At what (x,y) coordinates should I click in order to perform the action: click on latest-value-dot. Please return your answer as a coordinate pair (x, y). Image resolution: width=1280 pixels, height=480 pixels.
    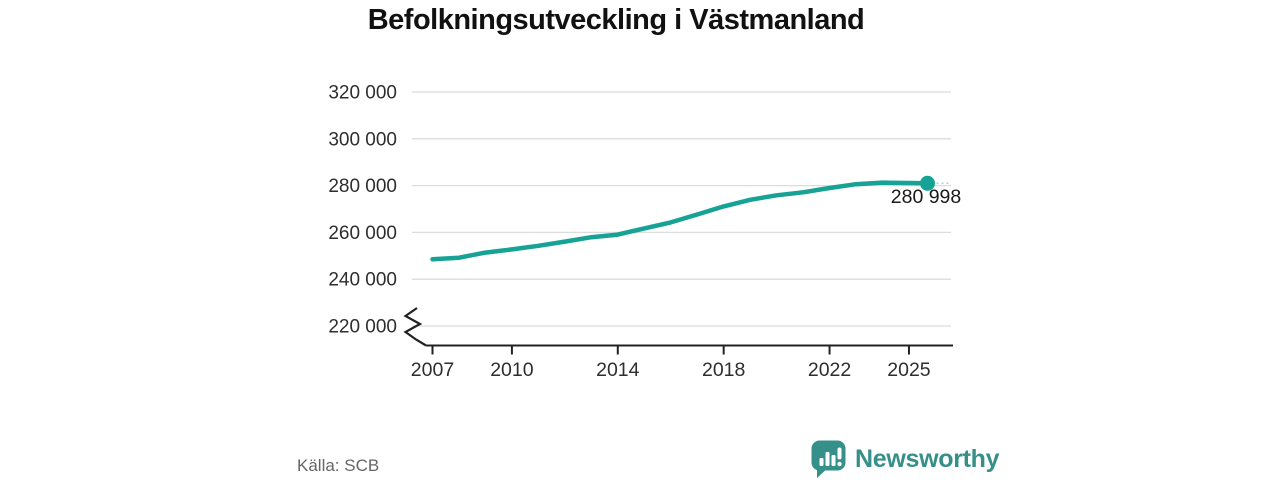
    Looking at the image, I should click on (927, 183).